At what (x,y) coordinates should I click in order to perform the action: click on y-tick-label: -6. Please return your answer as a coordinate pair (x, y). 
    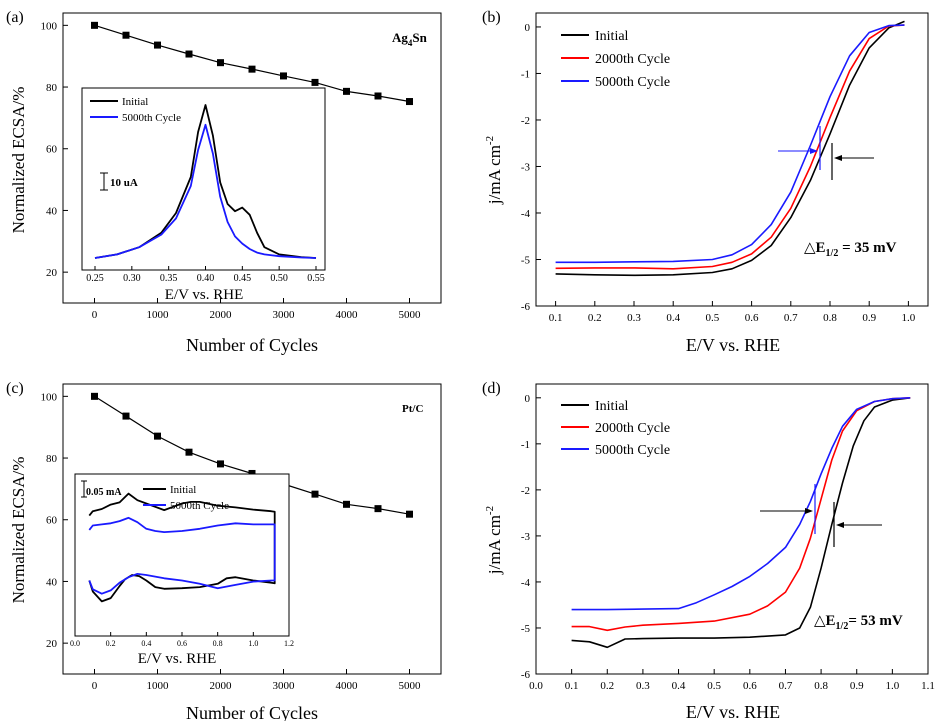
    Looking at the image, I should click on (526, 675).